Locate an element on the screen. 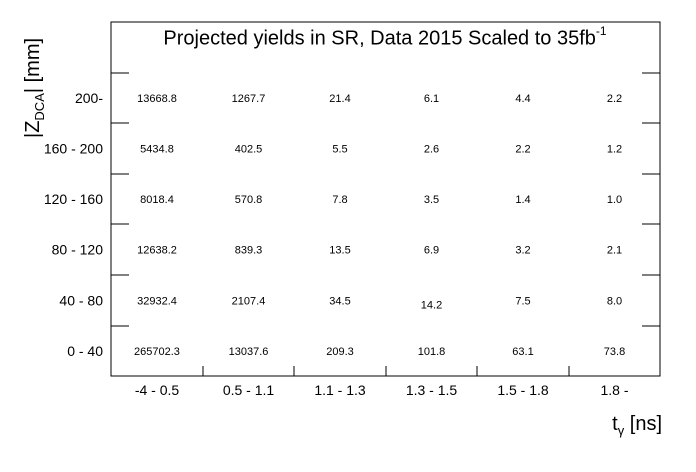 The image size is (696, 472). y-tick-label: 40 - 80 is located at coordinates (81, 301).